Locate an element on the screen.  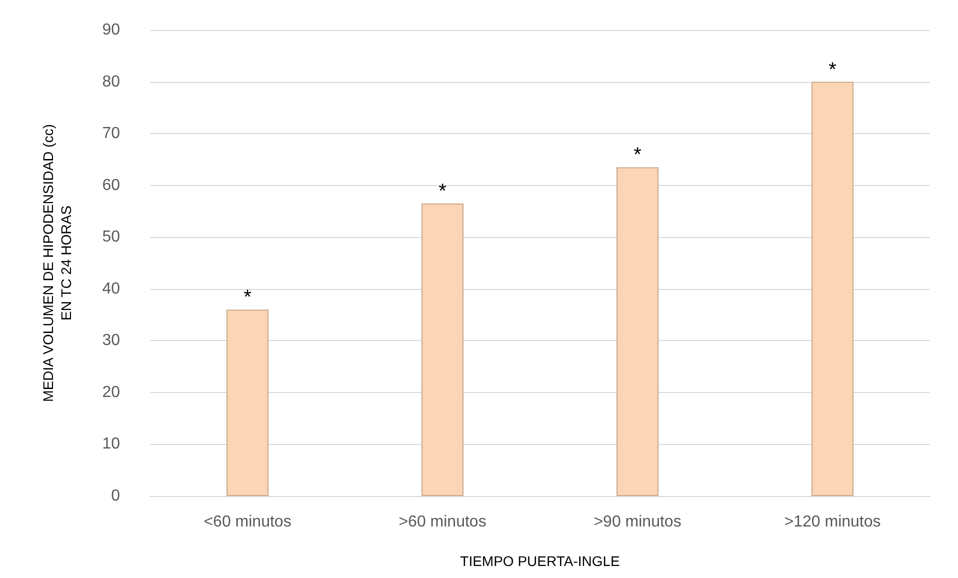
y-tick-label: 30 is located at coordinates (111, 341).